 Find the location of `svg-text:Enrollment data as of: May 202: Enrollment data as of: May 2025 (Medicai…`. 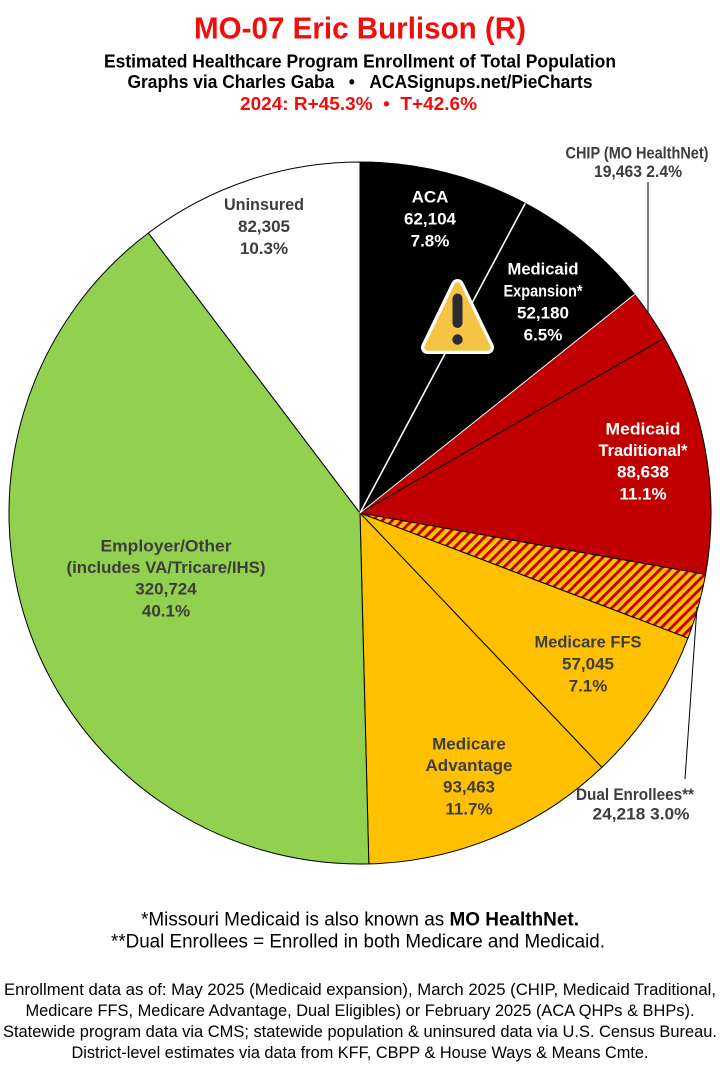

svg-text:Enrollment data as of: May 202: Enrollment data as of: May 2025 (Medicai… is located at coordinates (360, 990).